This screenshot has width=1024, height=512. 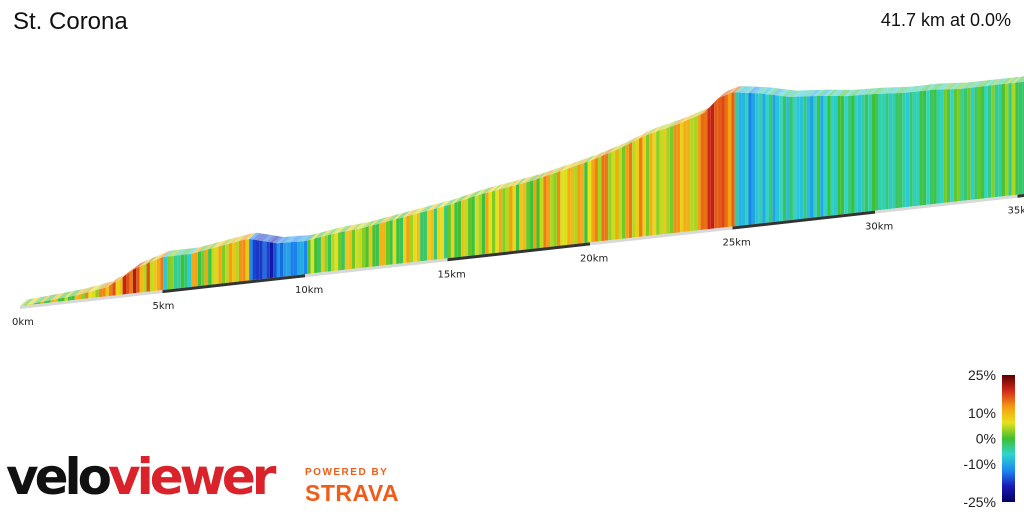 I want to click on veloviewer-logo: veloviewer, so click(x=141, y=477).